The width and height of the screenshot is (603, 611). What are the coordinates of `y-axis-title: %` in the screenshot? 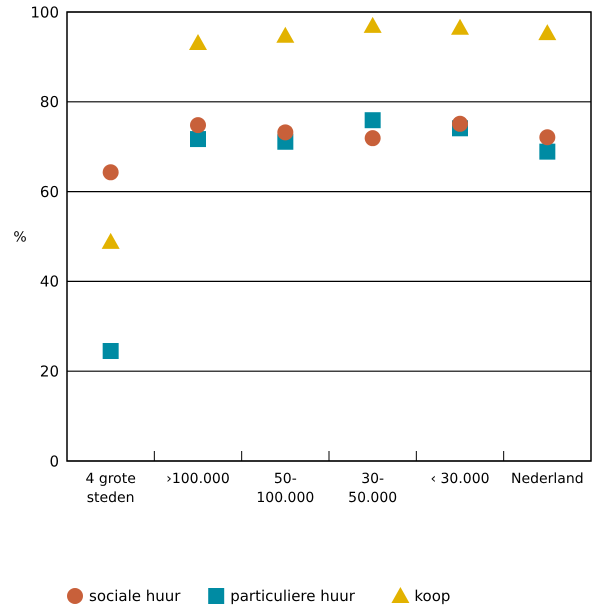 It's located at (20, 237).